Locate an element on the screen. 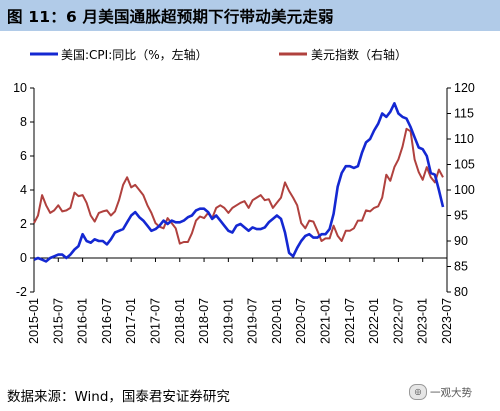 The width and height of the screenshot is (500, 411). x-axis-tick-label: 2023-07 is located at coordinates (447, 321).